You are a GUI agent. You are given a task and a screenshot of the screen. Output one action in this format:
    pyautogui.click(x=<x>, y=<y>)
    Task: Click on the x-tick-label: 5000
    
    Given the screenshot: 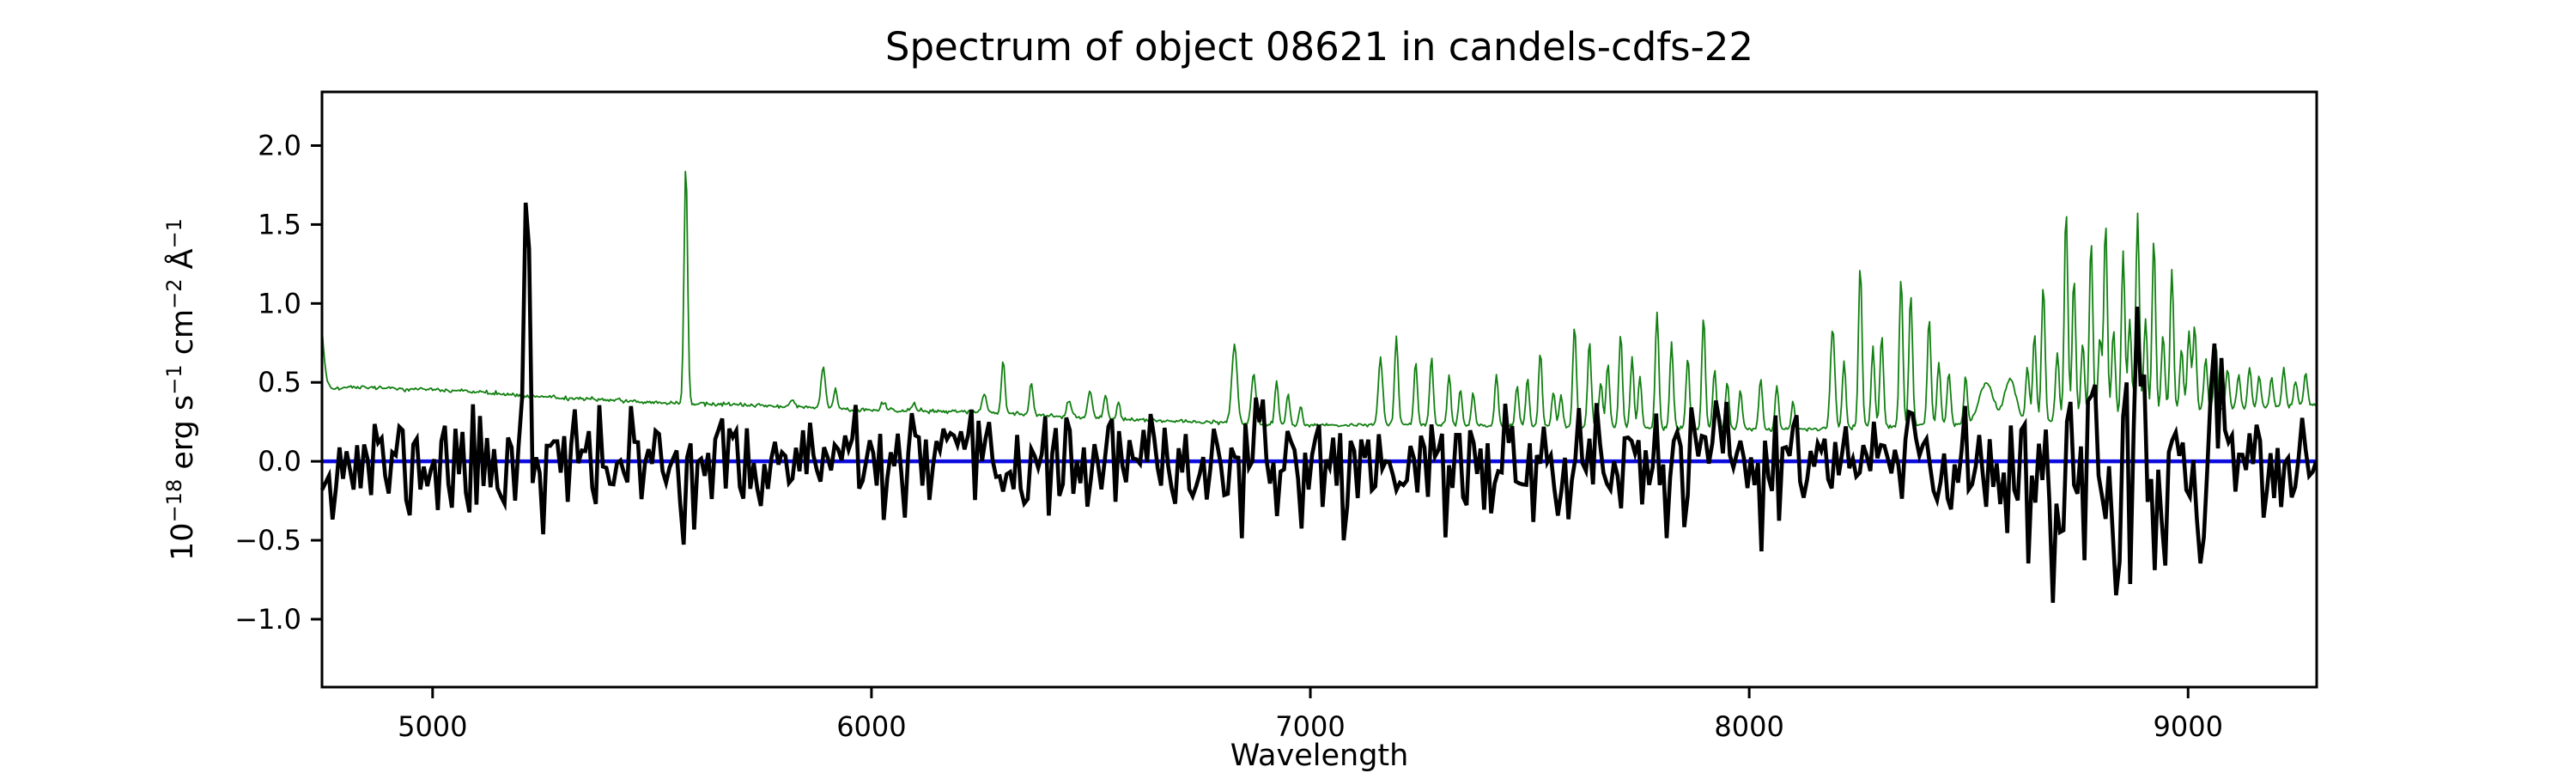 What is the action you would take?
    pyautogui.click(x=432, y=726)
    